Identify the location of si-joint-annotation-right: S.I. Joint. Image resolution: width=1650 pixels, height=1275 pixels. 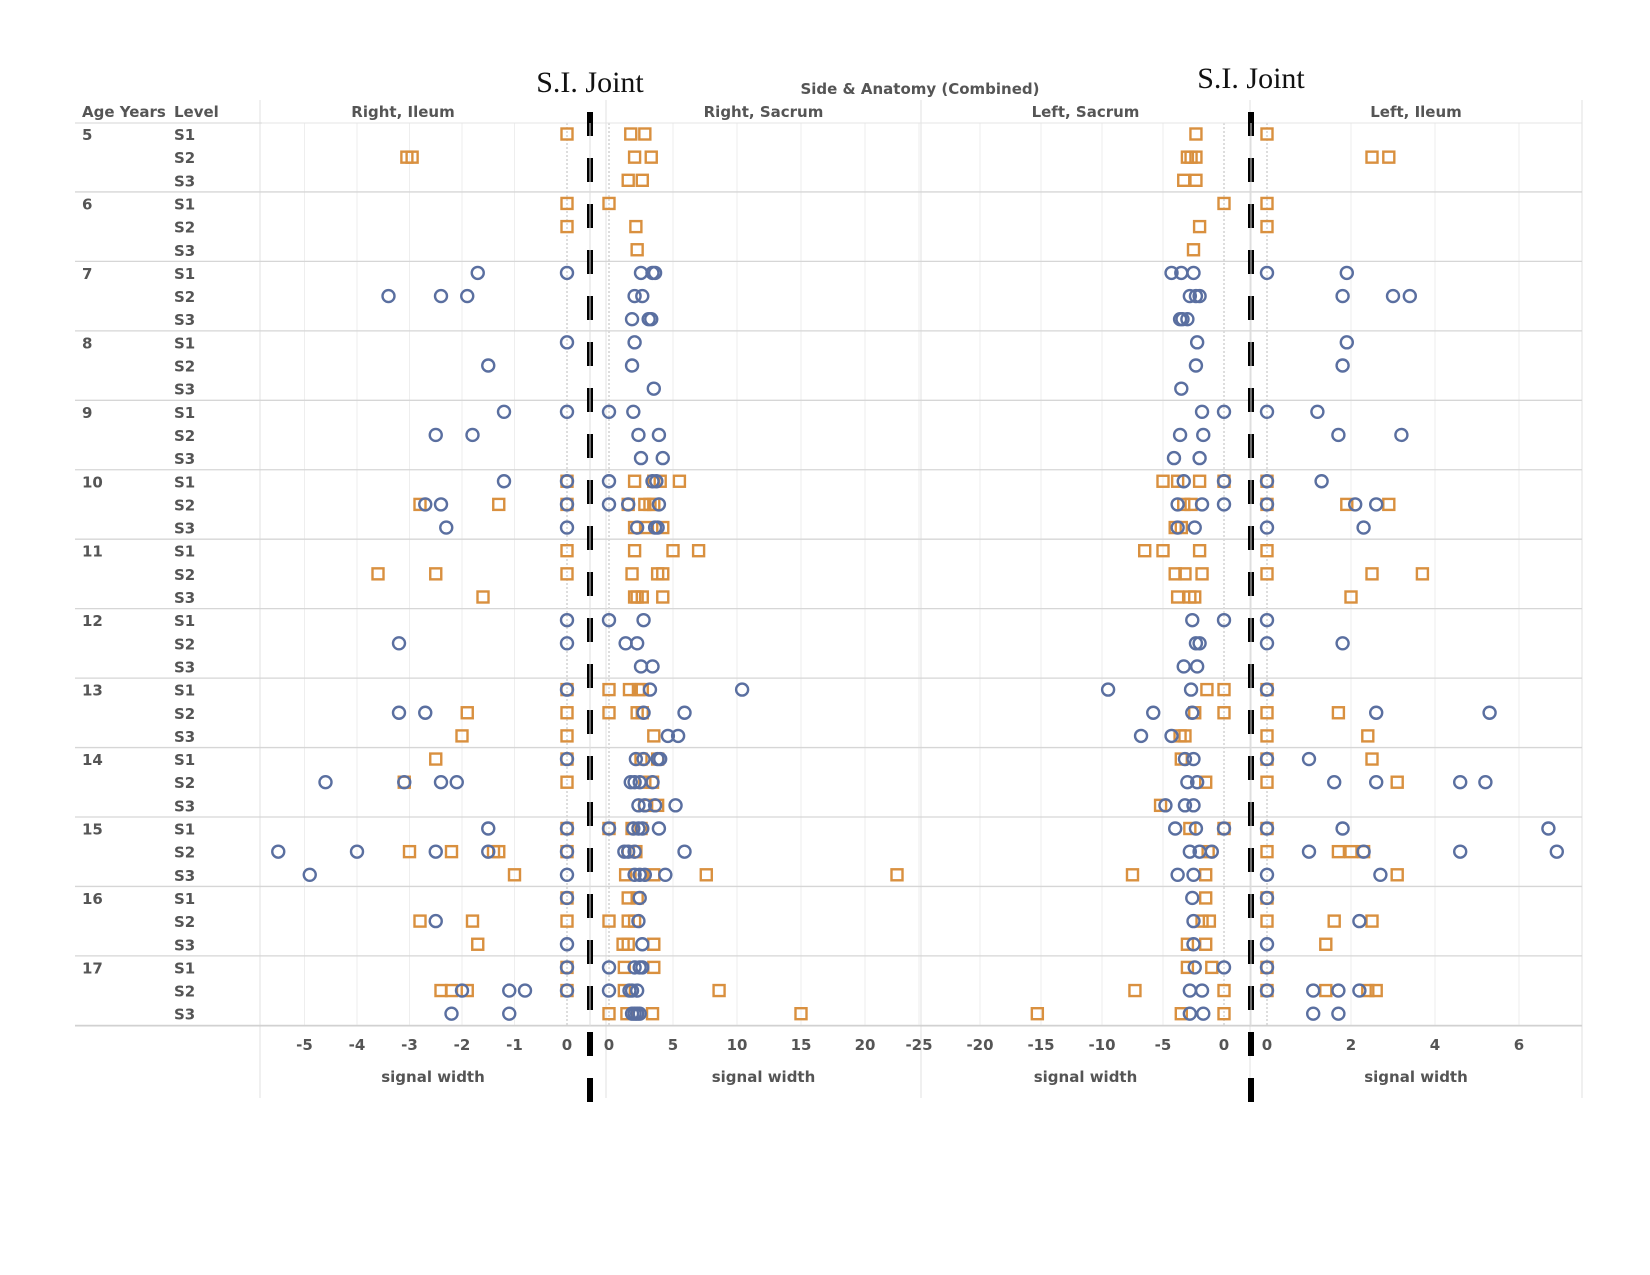
(1251, 78).